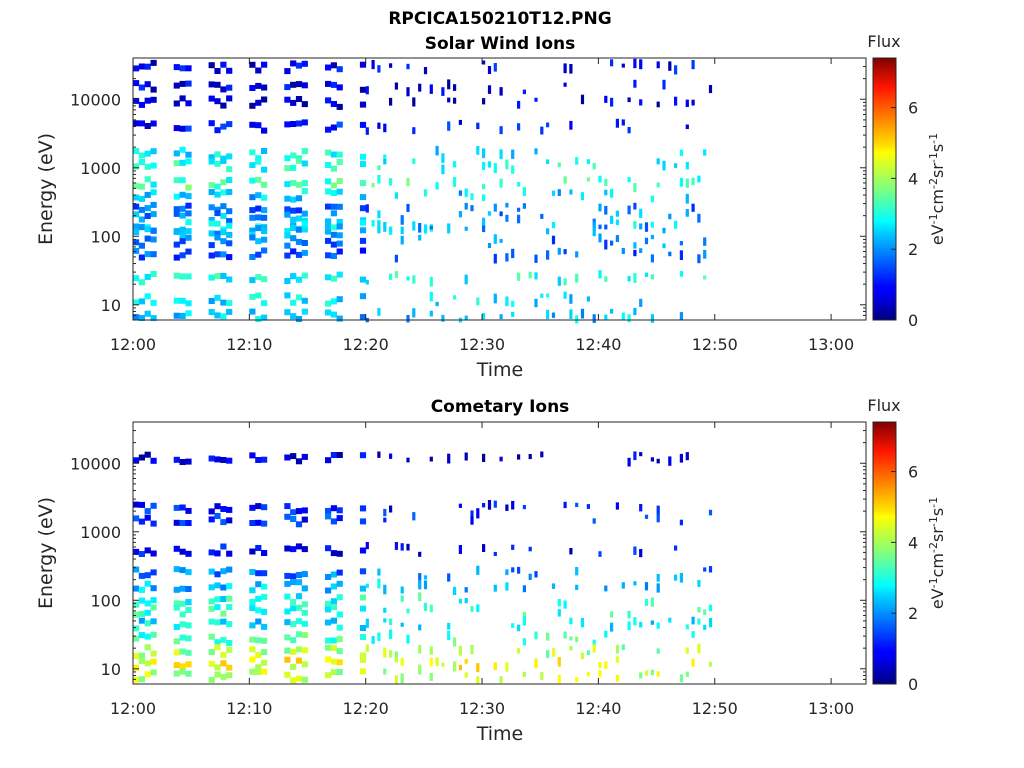 The width and height of the screenshot is (1024, 768). What do you see at coordinates (482, 708) in the screenshot?
I see `x-tick-label: 12:30` at bounding box center [482, 708].